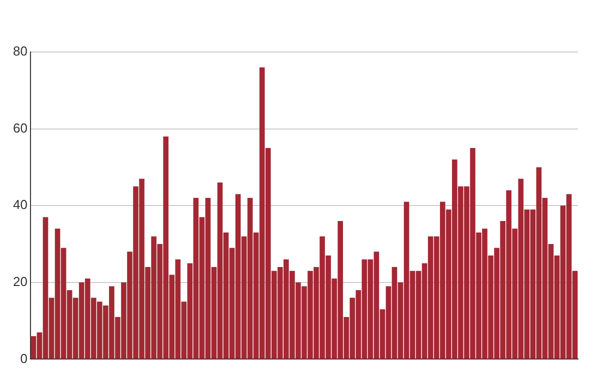  Describe the element at coordinates (24, 358) in the screenshot. I see `y-tick-label: 0` at that location.